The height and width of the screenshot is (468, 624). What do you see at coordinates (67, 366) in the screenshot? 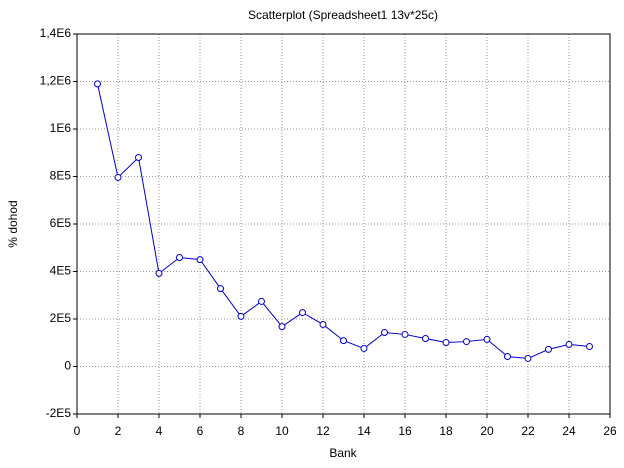
I see `y-tick-label: 0` at bounding box center [67, 366].